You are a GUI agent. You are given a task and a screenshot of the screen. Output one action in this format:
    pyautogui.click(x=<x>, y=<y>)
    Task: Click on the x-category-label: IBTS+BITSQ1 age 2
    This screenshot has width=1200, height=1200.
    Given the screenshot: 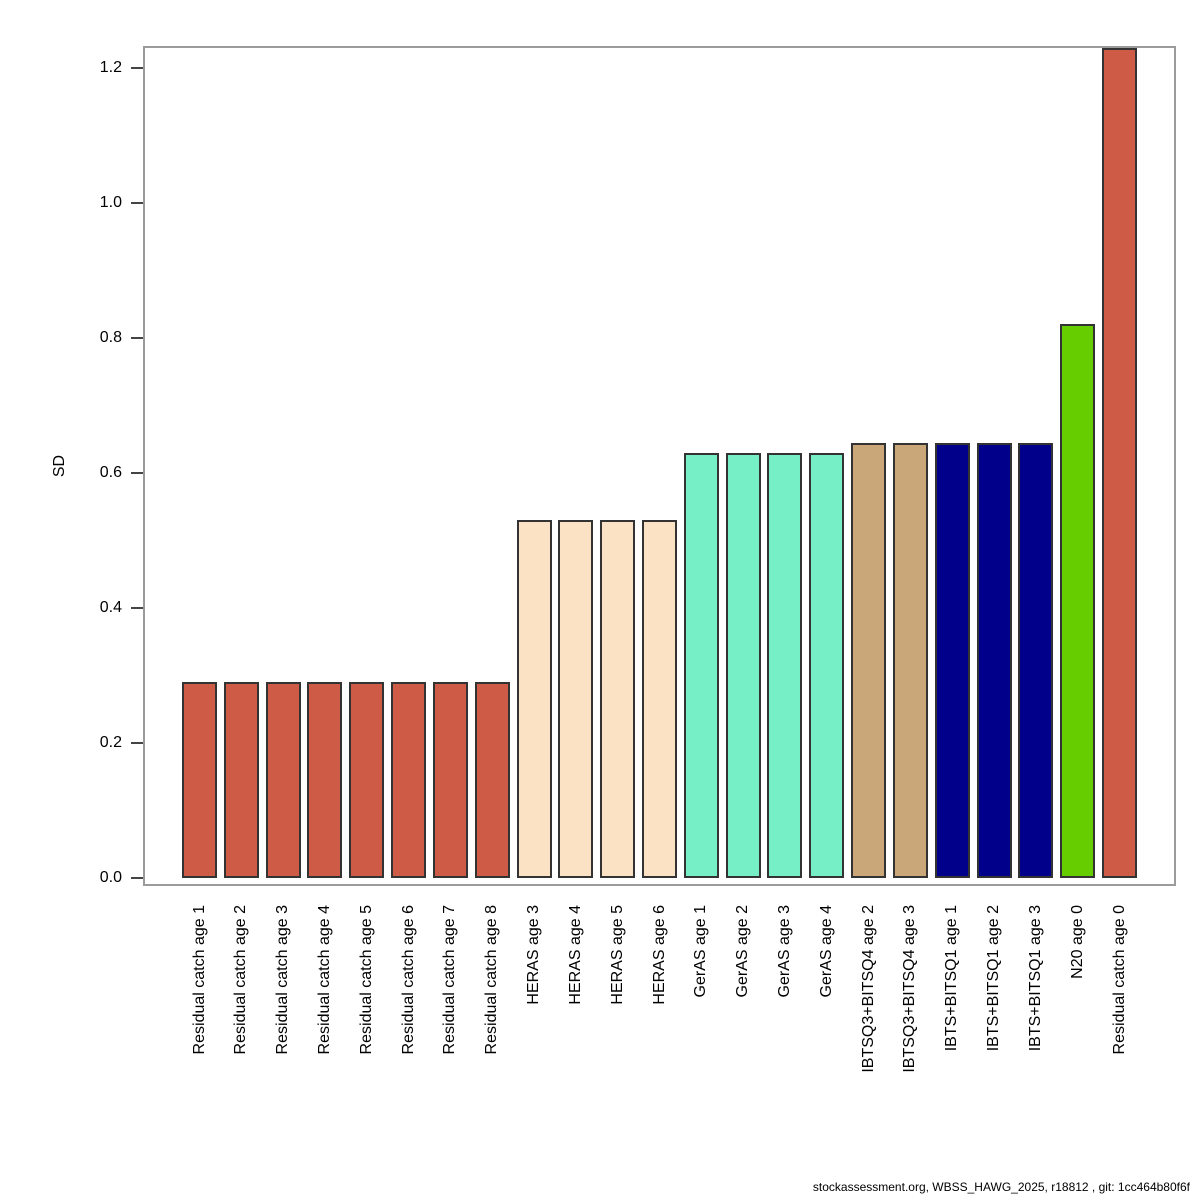 What is the action you would take?
    pyautogui.click(x=993, y=978)
    